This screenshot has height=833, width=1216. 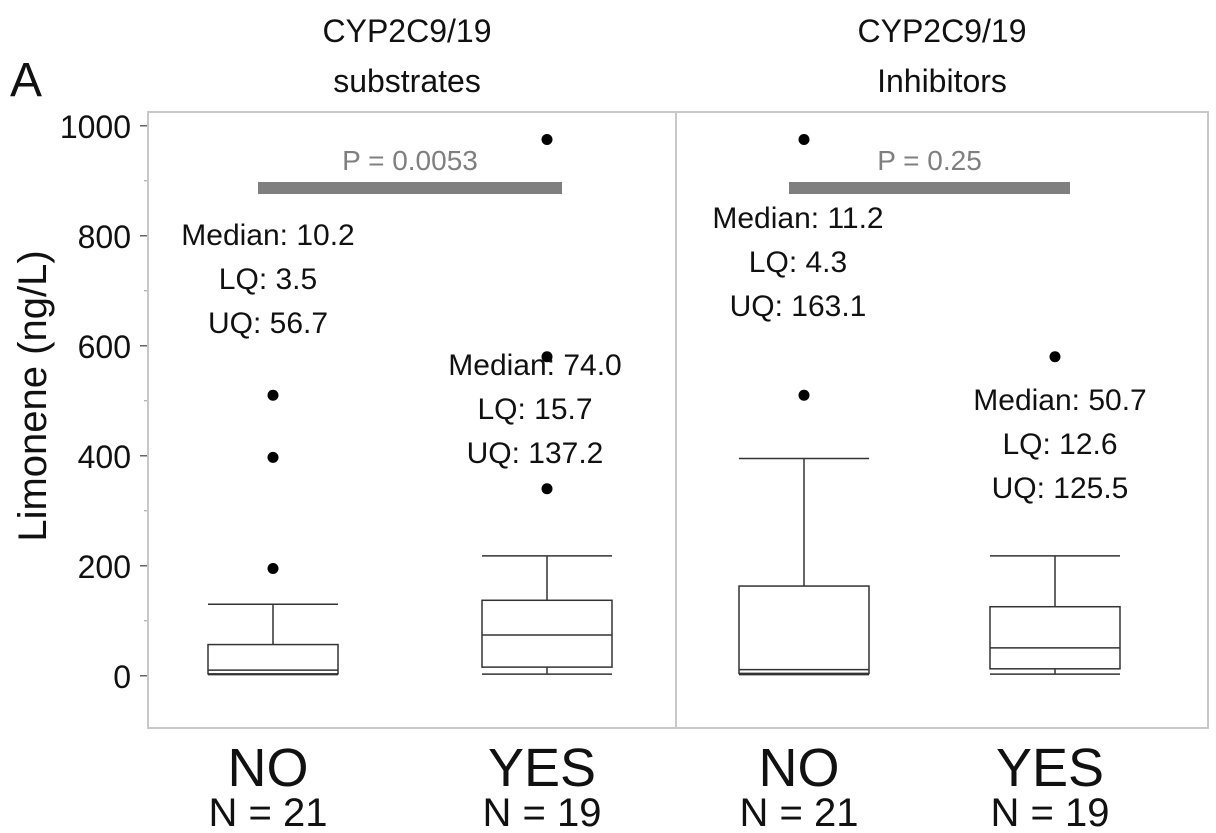 What do you see at coordinates (95, 127) in the screenshot?
I see `y-tick-label: 1000` at bounding box center [95, 127].